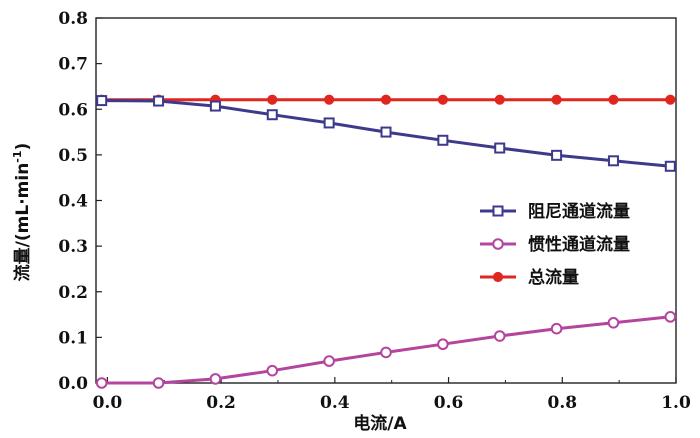 The width and height of the screenshot is (700, 438). Describe the element at coordinates (553, 277) in the screenshot. I see `legend-label: 总流量` at that location.